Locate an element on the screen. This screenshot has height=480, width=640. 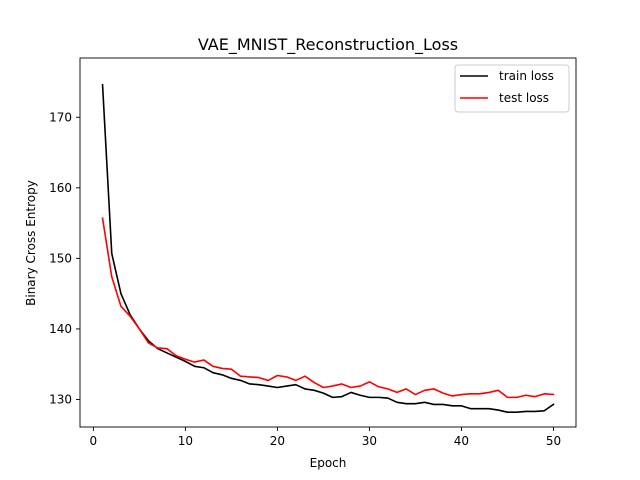
x-axis-label: Epoch is located at coordinates (328, 463).